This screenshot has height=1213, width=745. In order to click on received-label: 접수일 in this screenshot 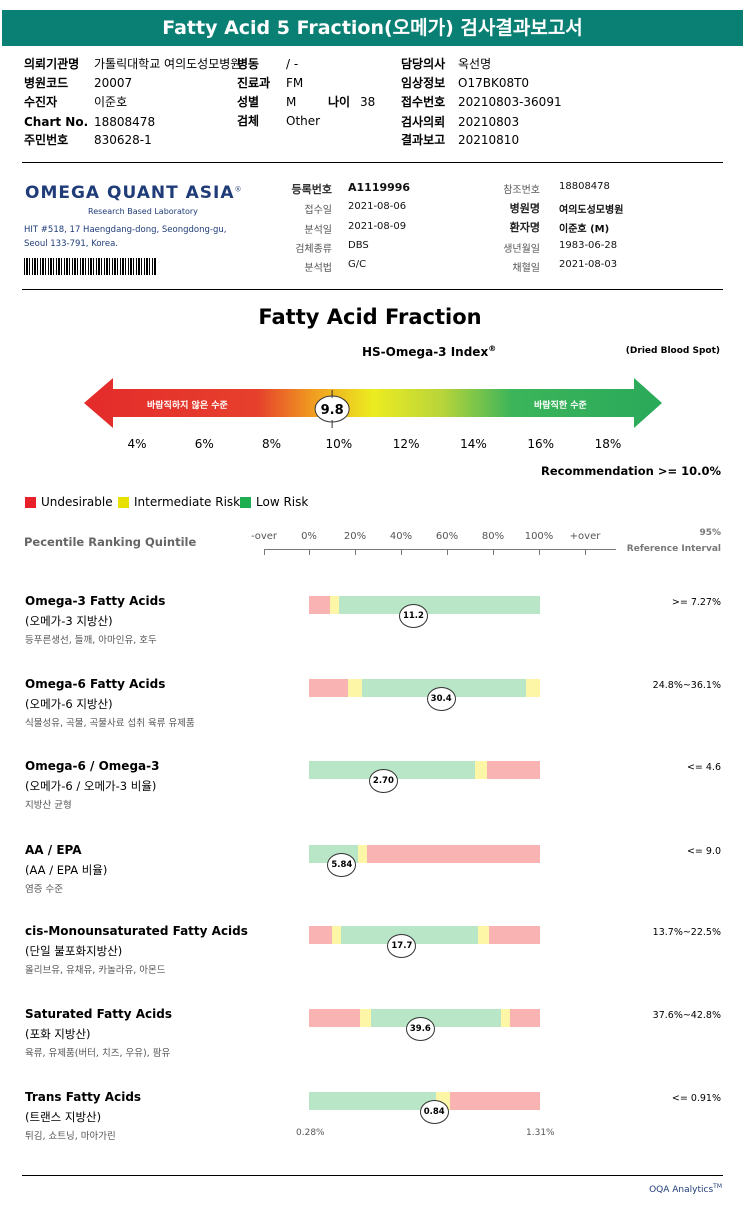, I will do `click(318, 210)`.